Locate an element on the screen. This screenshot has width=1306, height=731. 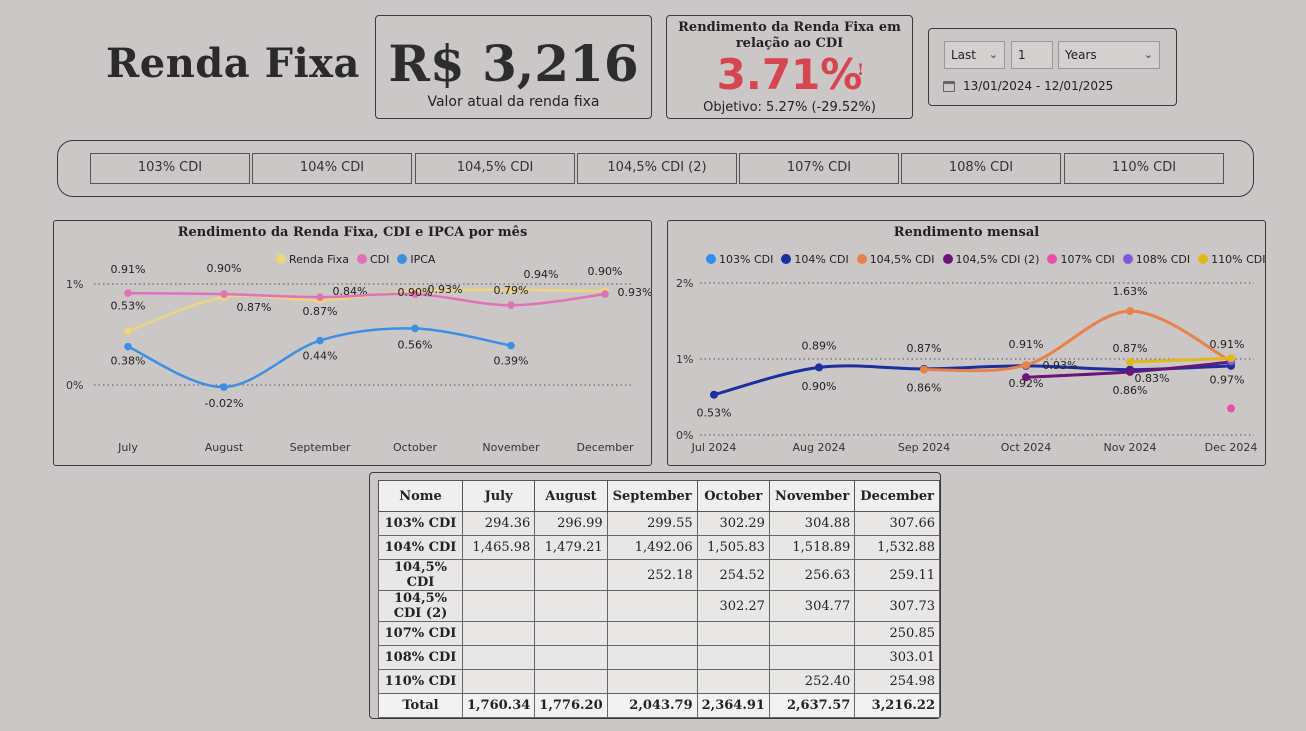
value-cell: 303.01 is located at coordinates (897, 657).